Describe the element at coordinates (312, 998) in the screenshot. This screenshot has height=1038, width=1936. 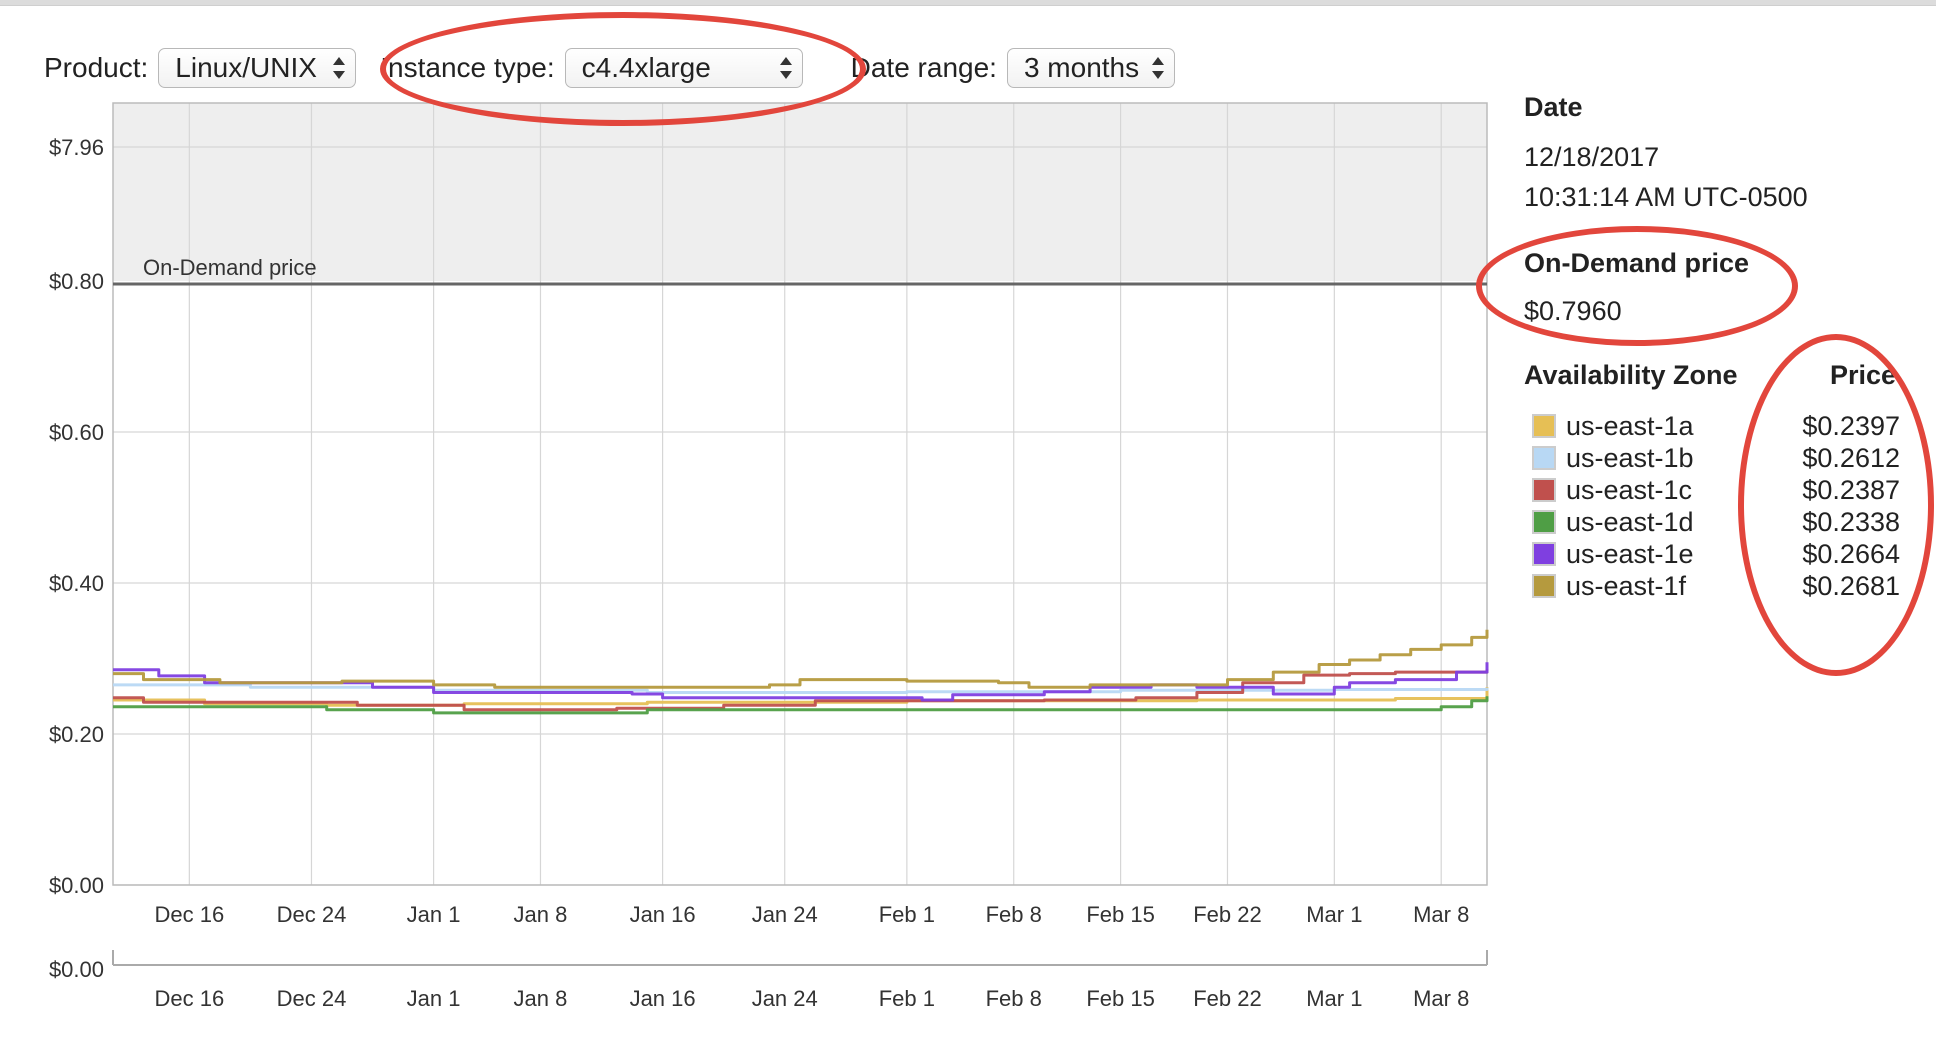
I see `navigator-x-tick-label: Dec 24` at that location.